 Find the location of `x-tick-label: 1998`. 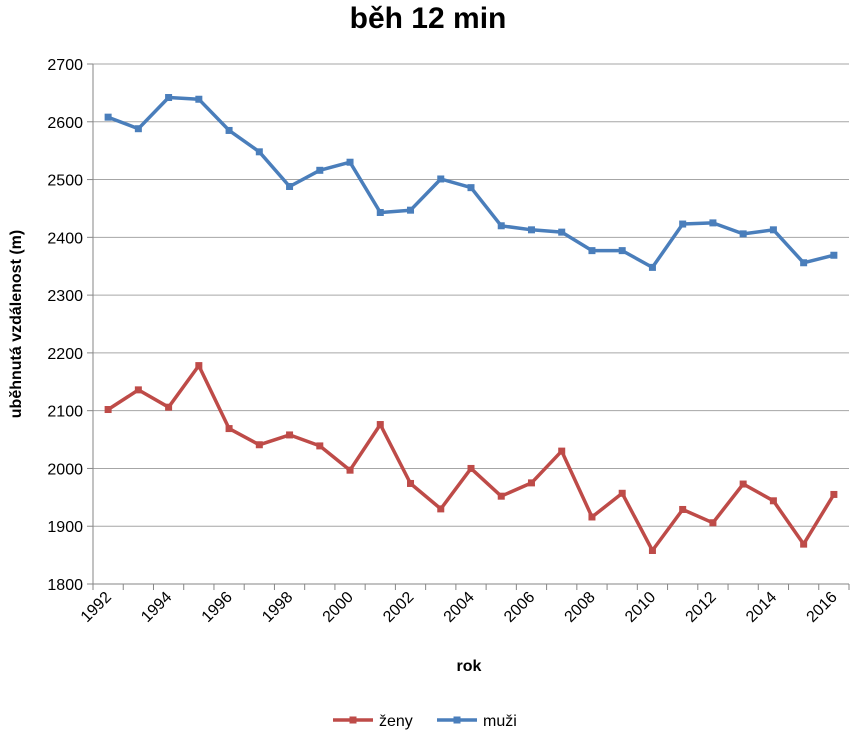

x-tick-label: 1998 is located at coordinates (277, 607).